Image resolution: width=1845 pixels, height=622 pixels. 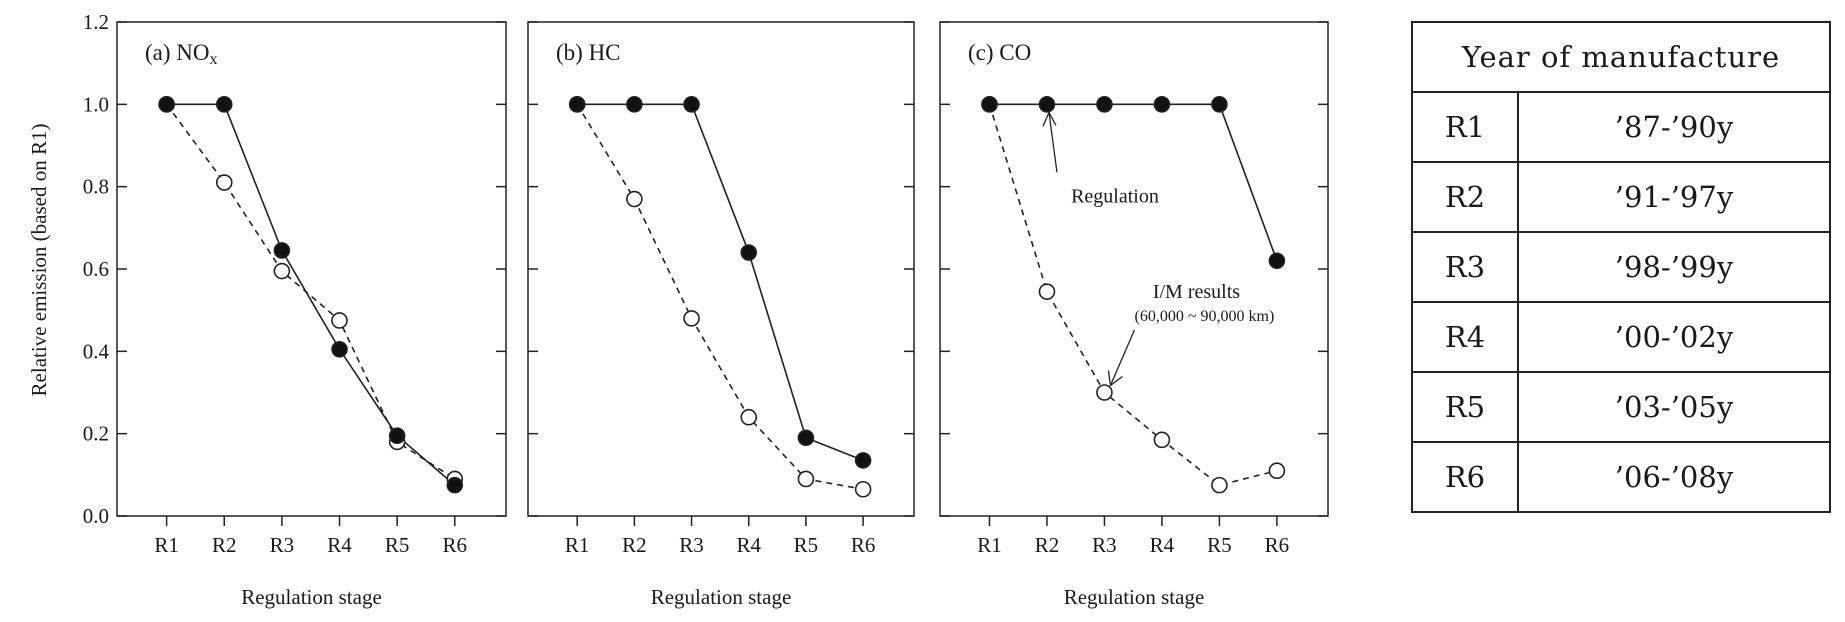 I want to click on panel-title-text: (c) CO, so click(x=999, y=52).